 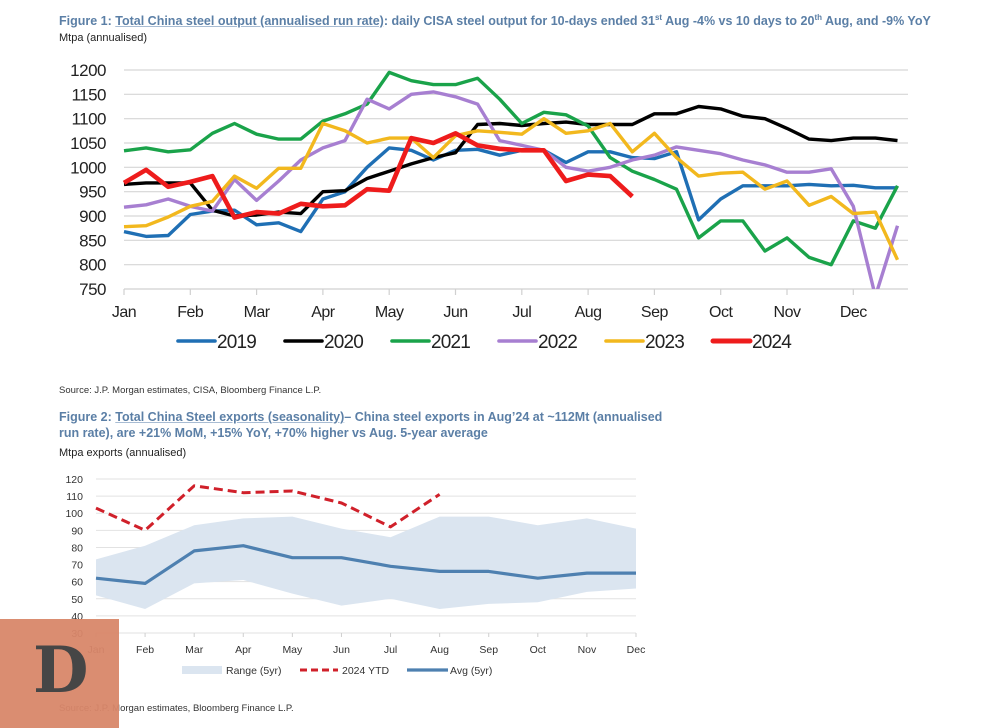 What do you see at coordinates (588, 312) in the screenshot?
I see `chart1-x-tick-label: Aug` at bounding box center [588, 312].